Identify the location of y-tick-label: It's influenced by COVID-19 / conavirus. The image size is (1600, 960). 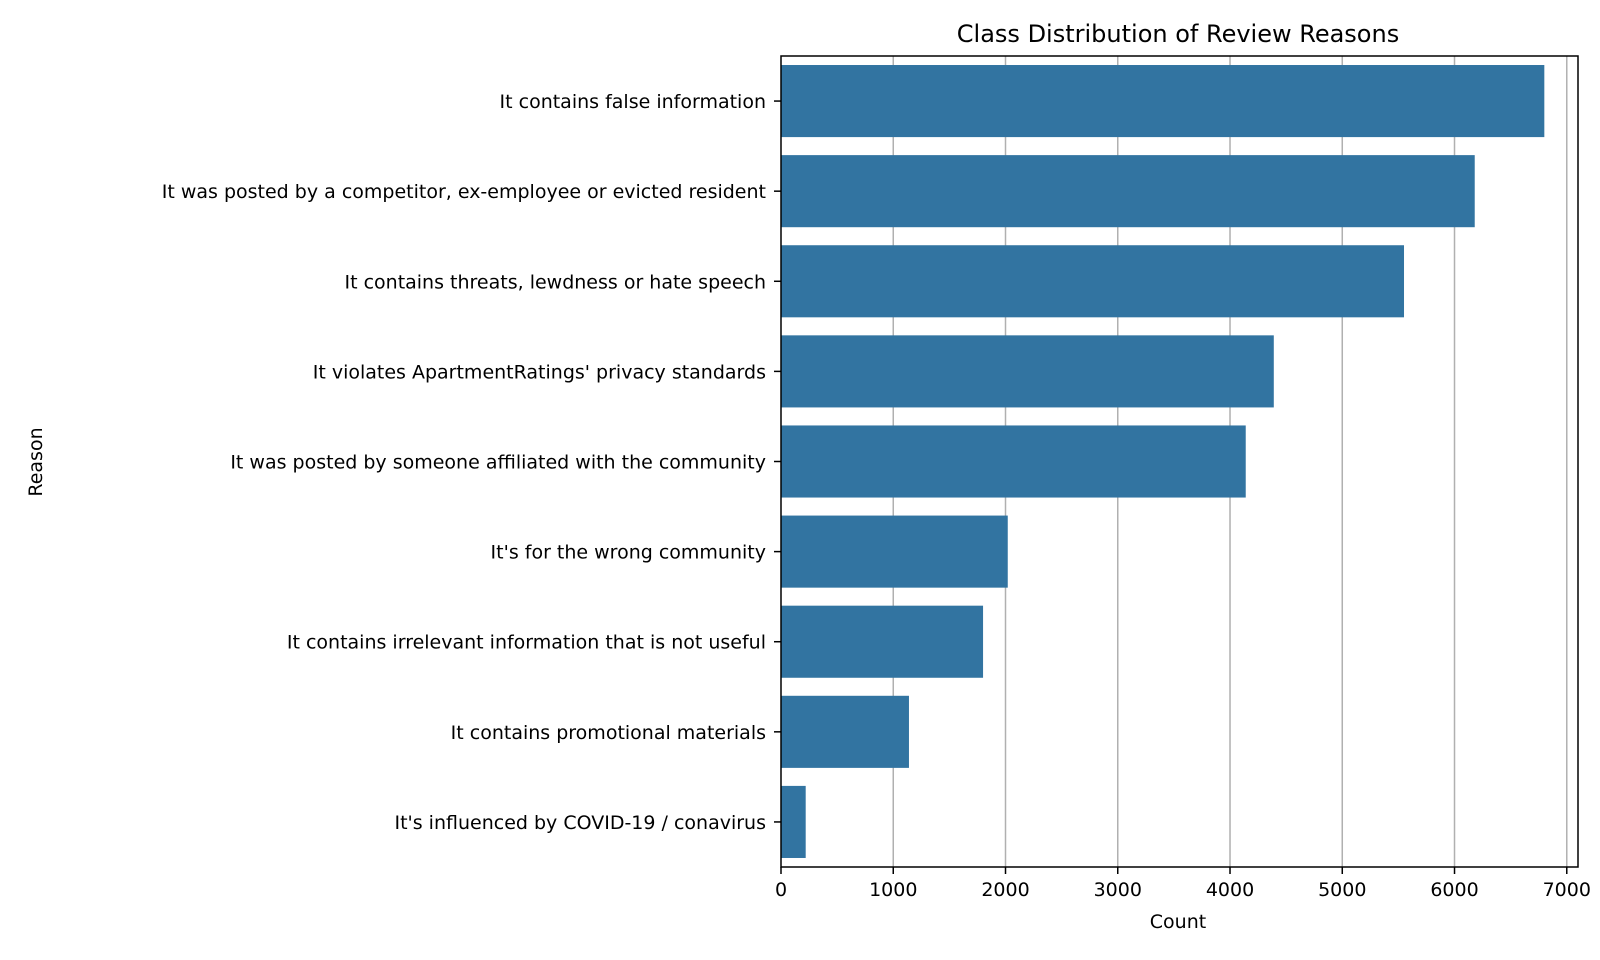
(580, 823).